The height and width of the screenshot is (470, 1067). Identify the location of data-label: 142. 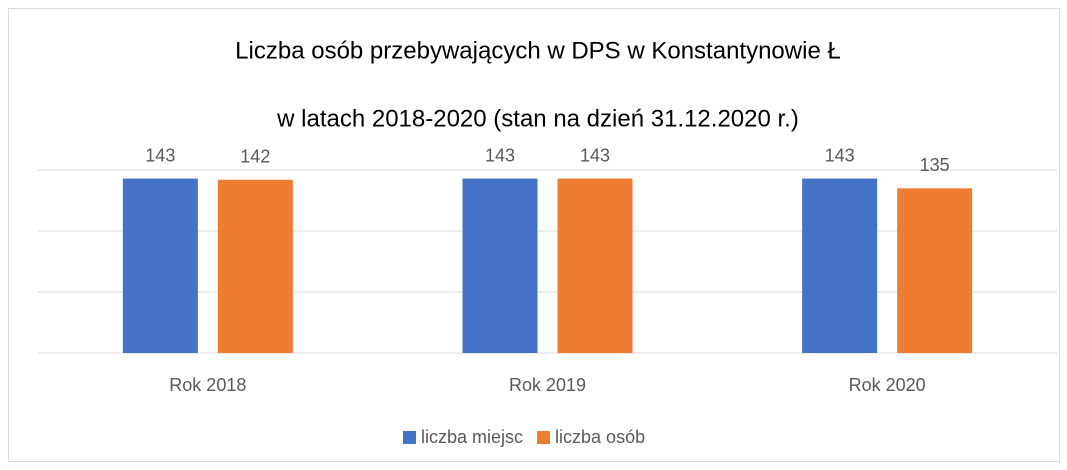
(255, 157).